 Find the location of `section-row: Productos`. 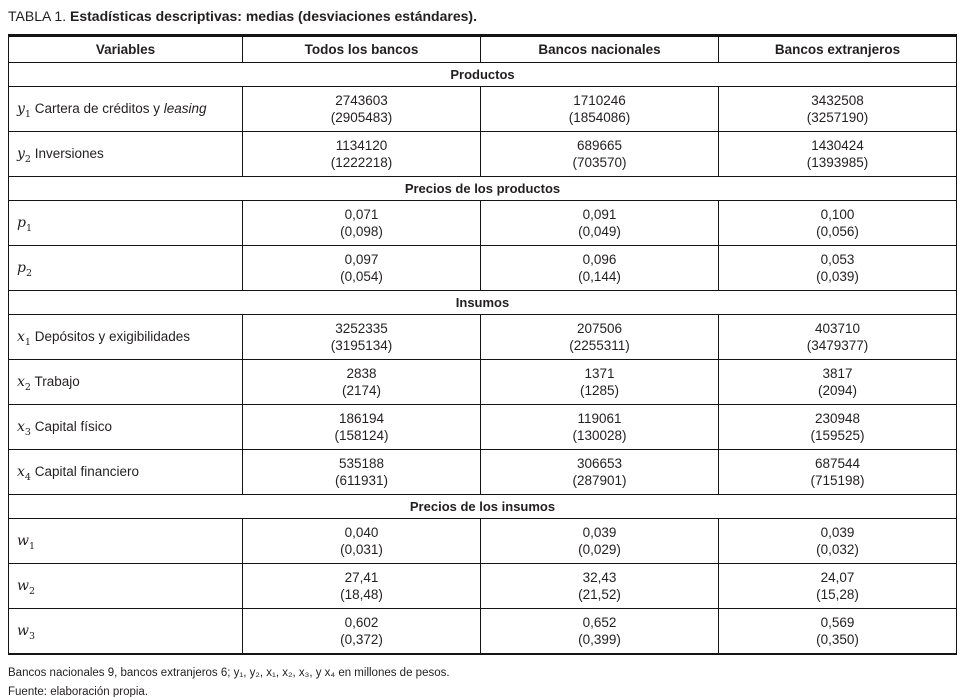

section-row: Productos is located at coordinates (482, 74).